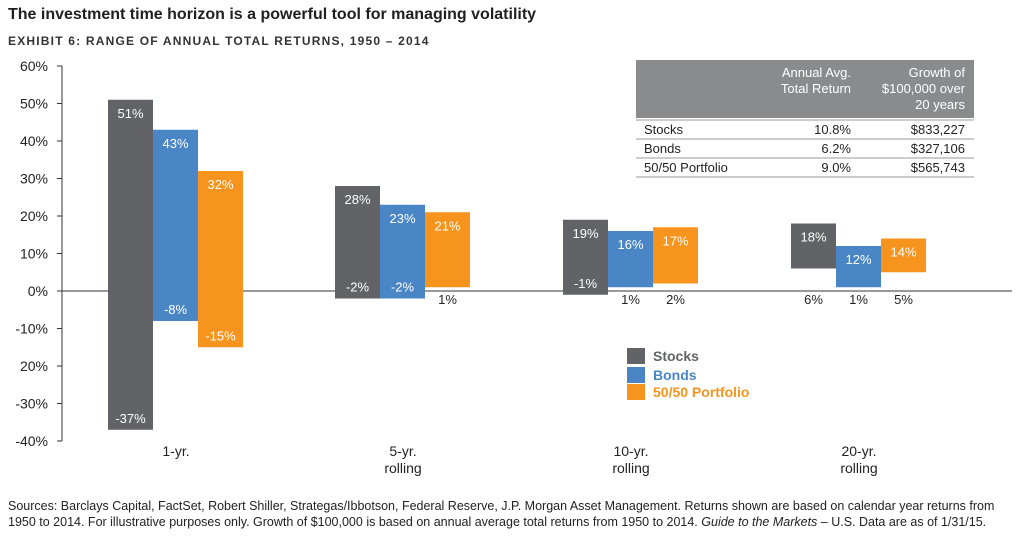 The height and width of the screenshot is (536, 1023). Describe the element at coordinates (31, 441) in the screenshot. I see `y-axis-tick-label: -40%` at that location.